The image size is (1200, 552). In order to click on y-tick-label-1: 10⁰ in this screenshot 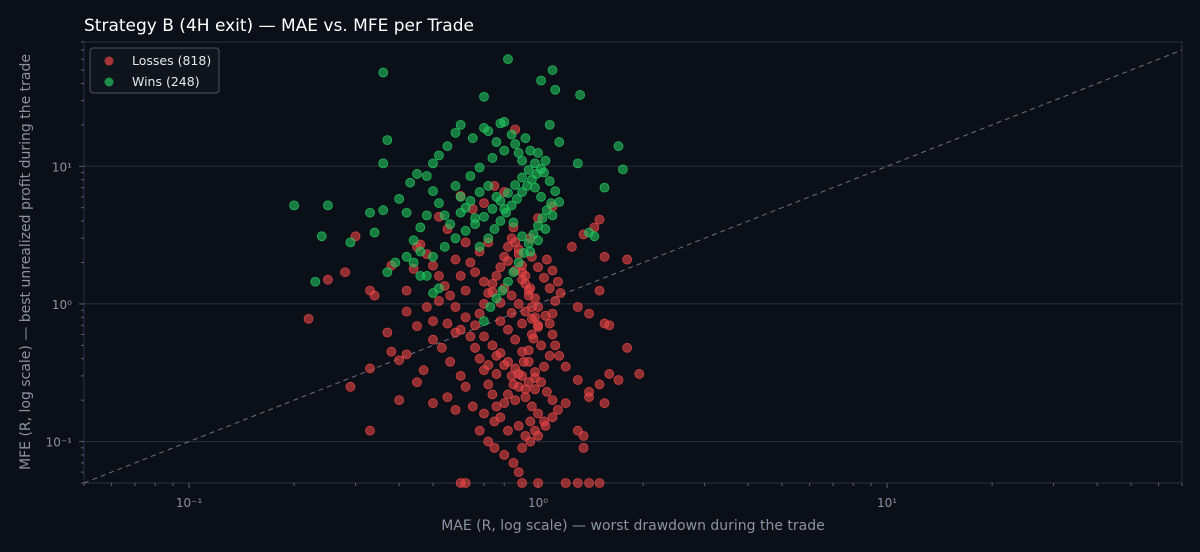, I will do `click(62, 305)`.